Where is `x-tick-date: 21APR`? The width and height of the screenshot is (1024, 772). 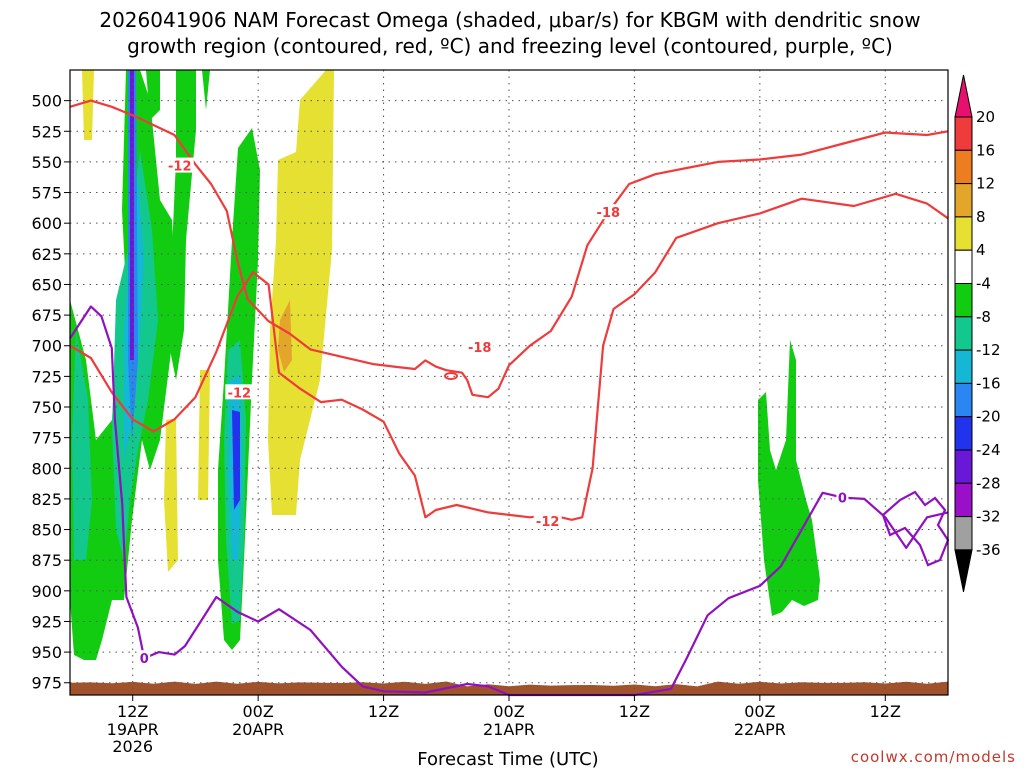
x-tick-date: 21APR is located at coordinates (509, 729).